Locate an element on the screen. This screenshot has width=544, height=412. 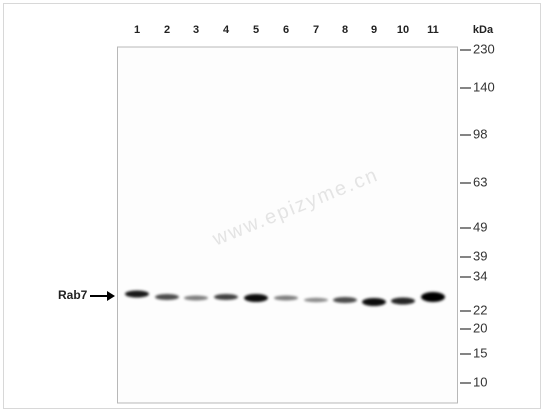
marker-label: 15 is located at coordinates (480, 352).